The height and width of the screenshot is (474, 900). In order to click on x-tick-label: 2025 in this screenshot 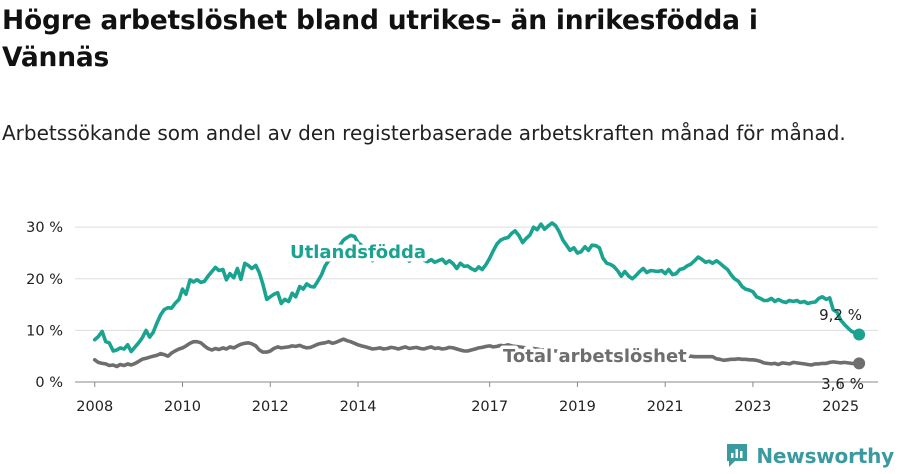, I will do `click(840, 407)`.